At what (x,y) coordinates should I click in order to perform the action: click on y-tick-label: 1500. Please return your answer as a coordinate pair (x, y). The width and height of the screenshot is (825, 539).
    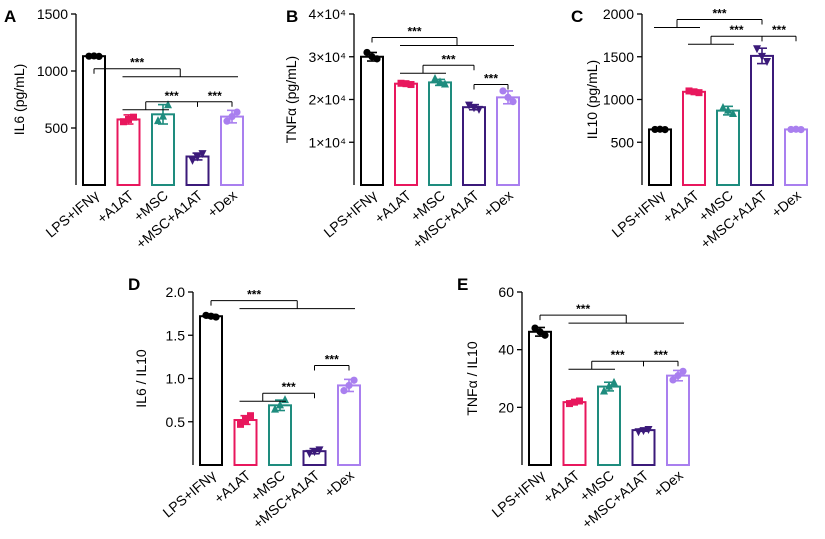
    Looking at the image, I should click on (618, 57).